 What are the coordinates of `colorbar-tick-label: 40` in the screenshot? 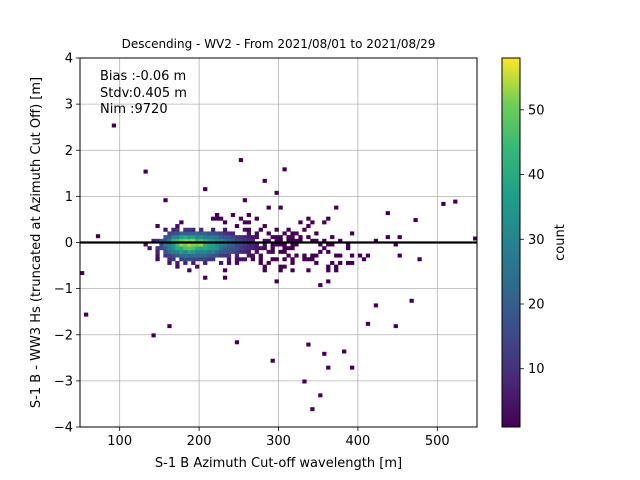 It's located at (536, 175).